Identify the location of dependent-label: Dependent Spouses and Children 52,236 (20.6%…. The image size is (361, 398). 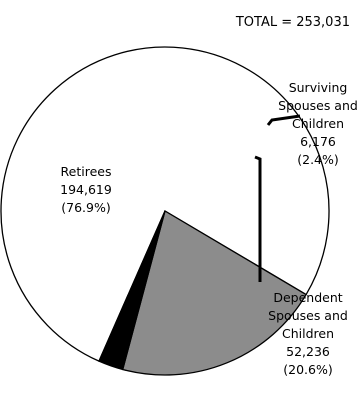
(308, 333).